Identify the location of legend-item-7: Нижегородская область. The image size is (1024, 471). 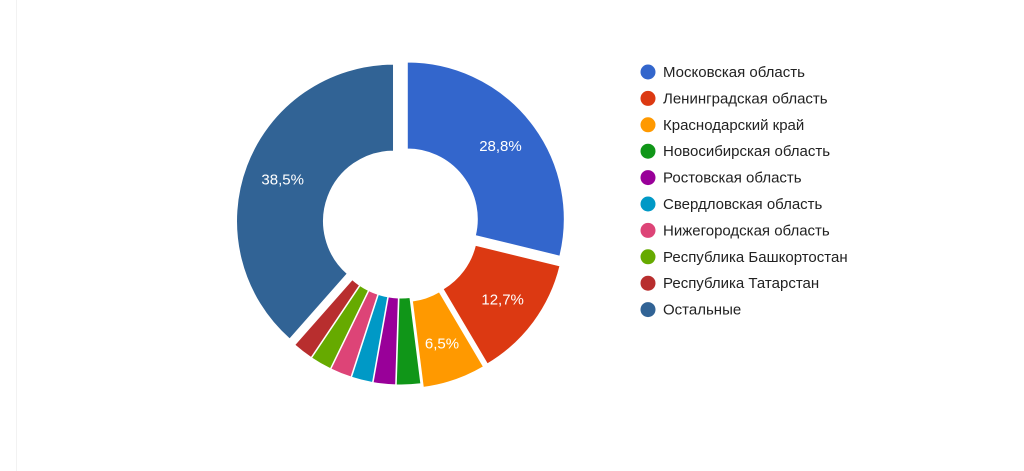
(735, 230).